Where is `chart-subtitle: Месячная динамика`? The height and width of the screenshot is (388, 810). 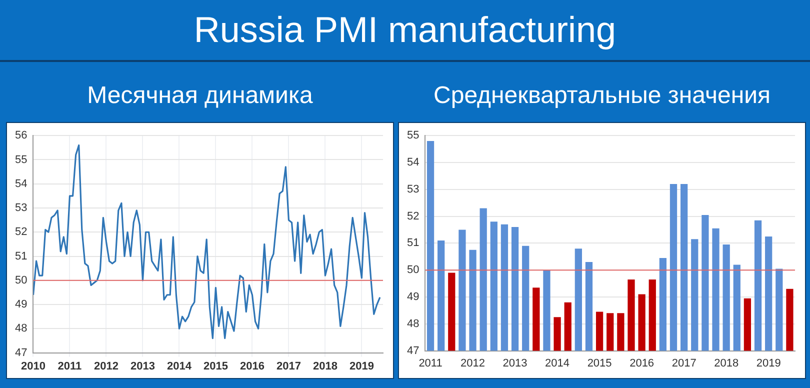
chart-subtitle: Месячная динамика is located at coordinates (200, 96).